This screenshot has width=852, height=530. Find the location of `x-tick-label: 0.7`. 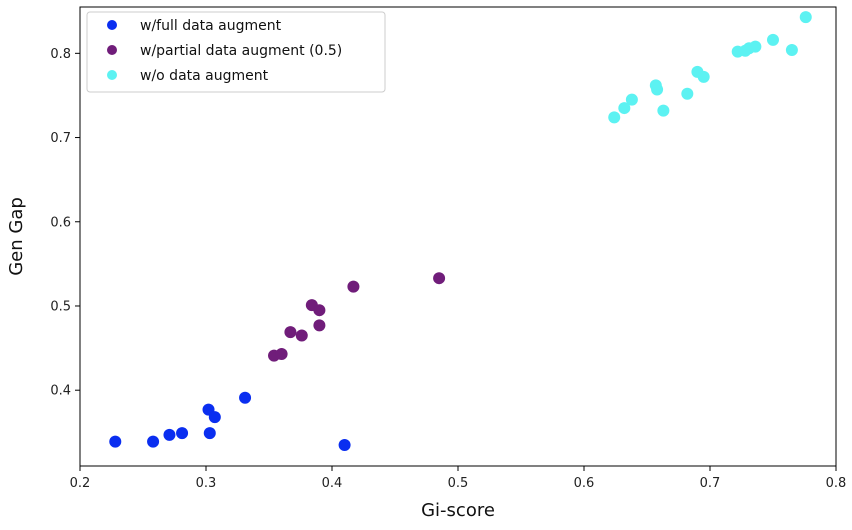

x-tick-label: 0.7 is located at coordinates (710, 483).